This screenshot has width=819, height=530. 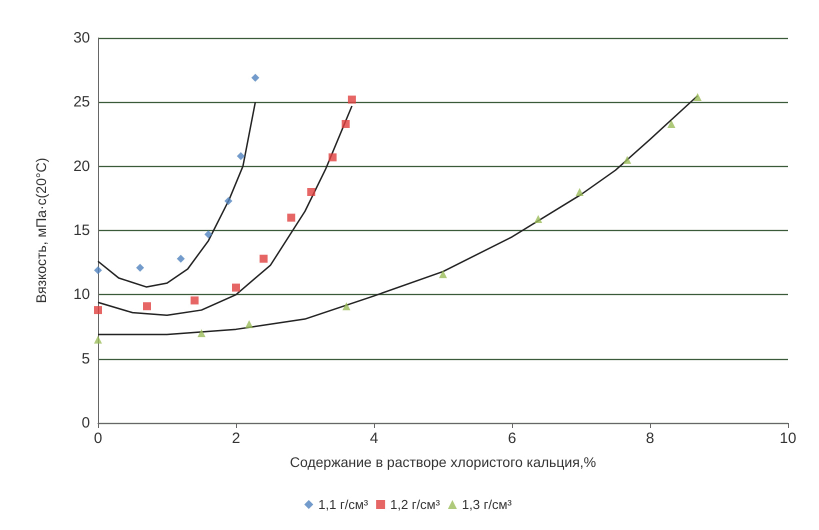 What do you see at coordinates (41, 231) in the screenshot?
I see `y-axis-title: Вязкость, мПа·с(20°C)` at bounding box center [41, 231].